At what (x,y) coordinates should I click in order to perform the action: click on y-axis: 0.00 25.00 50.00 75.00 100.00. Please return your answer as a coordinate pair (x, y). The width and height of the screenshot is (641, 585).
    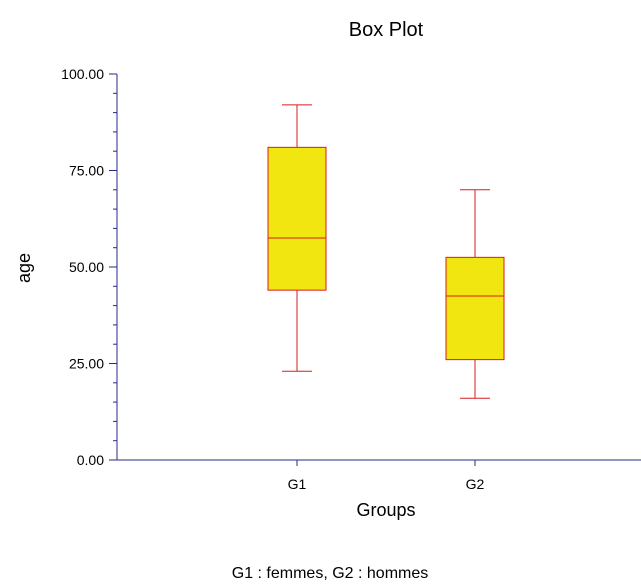
    Looking at the image, I should click on (89, 267).